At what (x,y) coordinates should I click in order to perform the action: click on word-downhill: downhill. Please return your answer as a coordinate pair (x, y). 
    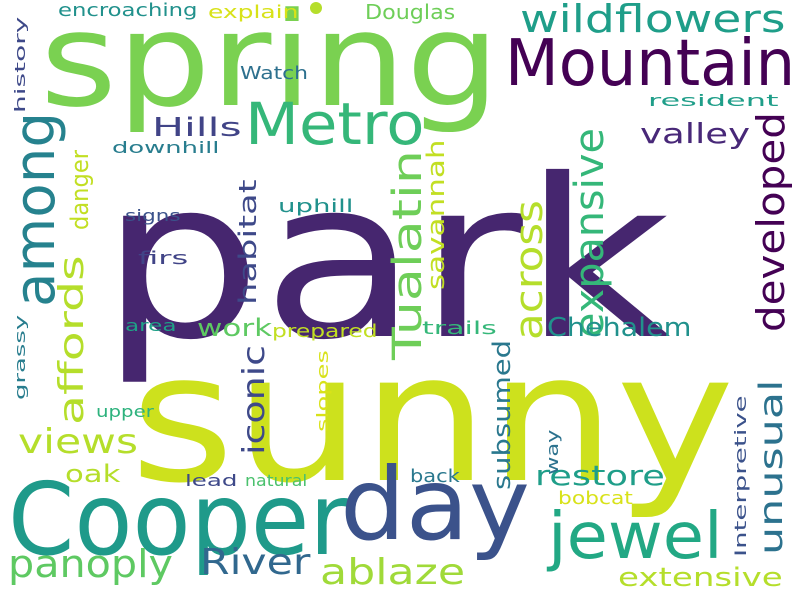
    Looking at the image, I should click on (166, 147).